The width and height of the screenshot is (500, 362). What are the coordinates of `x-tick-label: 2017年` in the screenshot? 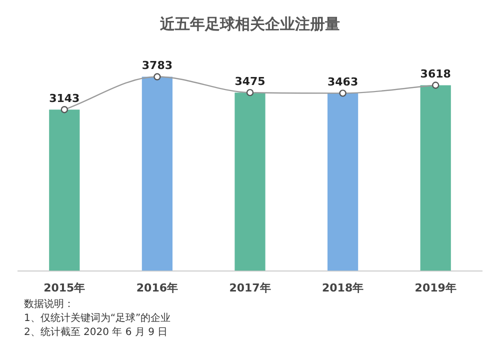 It's located at (250, 287).